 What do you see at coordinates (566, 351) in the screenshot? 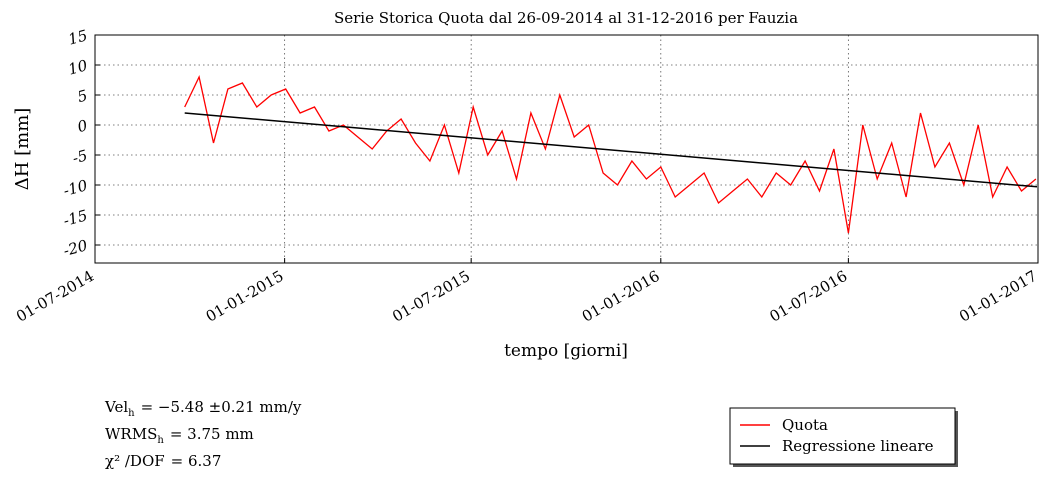
I see `x-axis-label: tempo [giorni]` at bounding box center [566, 351].